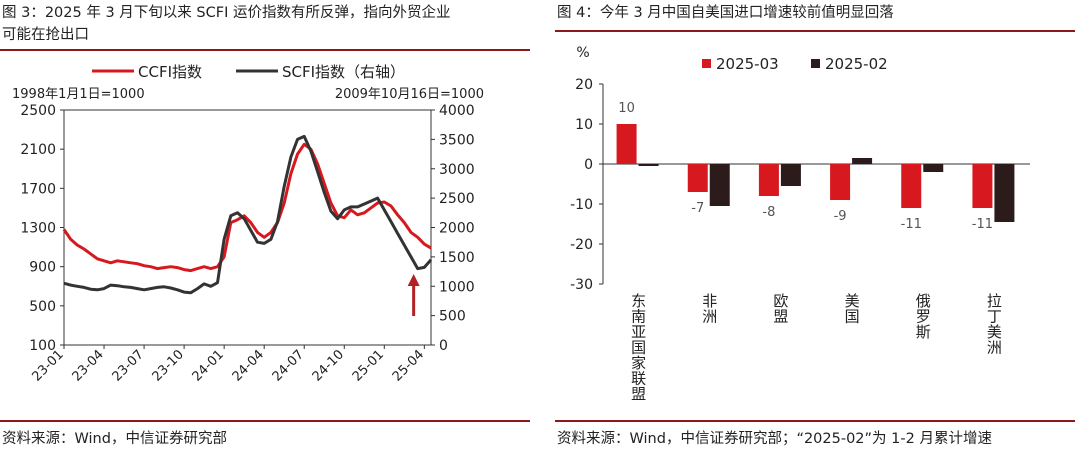 This screenshot has height=451, width=1080. Describe the element at coordinates (443, 346) in the screenshot. I see `right-tick-label: 0` at that location.